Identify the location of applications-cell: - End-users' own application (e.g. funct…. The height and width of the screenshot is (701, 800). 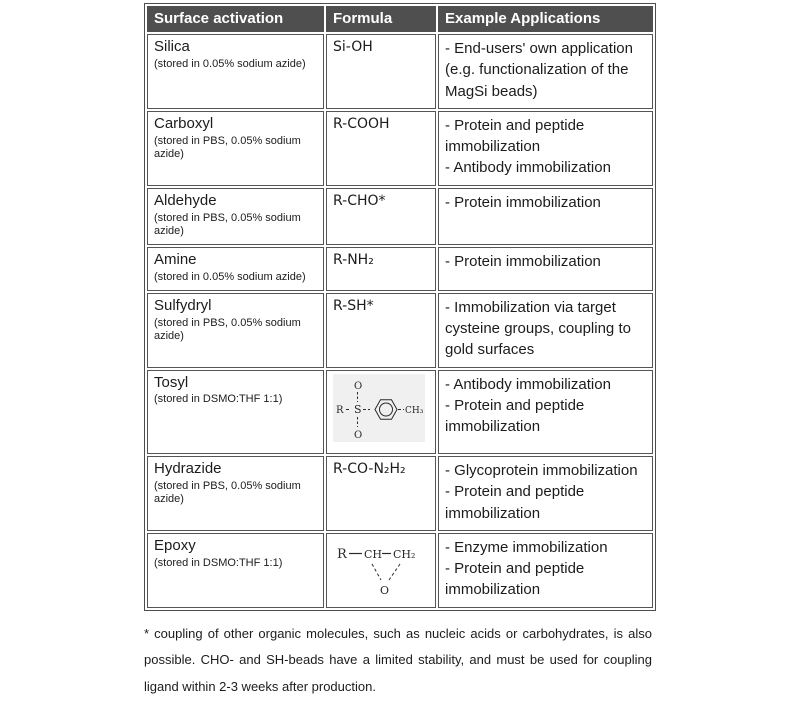
(545, 71).